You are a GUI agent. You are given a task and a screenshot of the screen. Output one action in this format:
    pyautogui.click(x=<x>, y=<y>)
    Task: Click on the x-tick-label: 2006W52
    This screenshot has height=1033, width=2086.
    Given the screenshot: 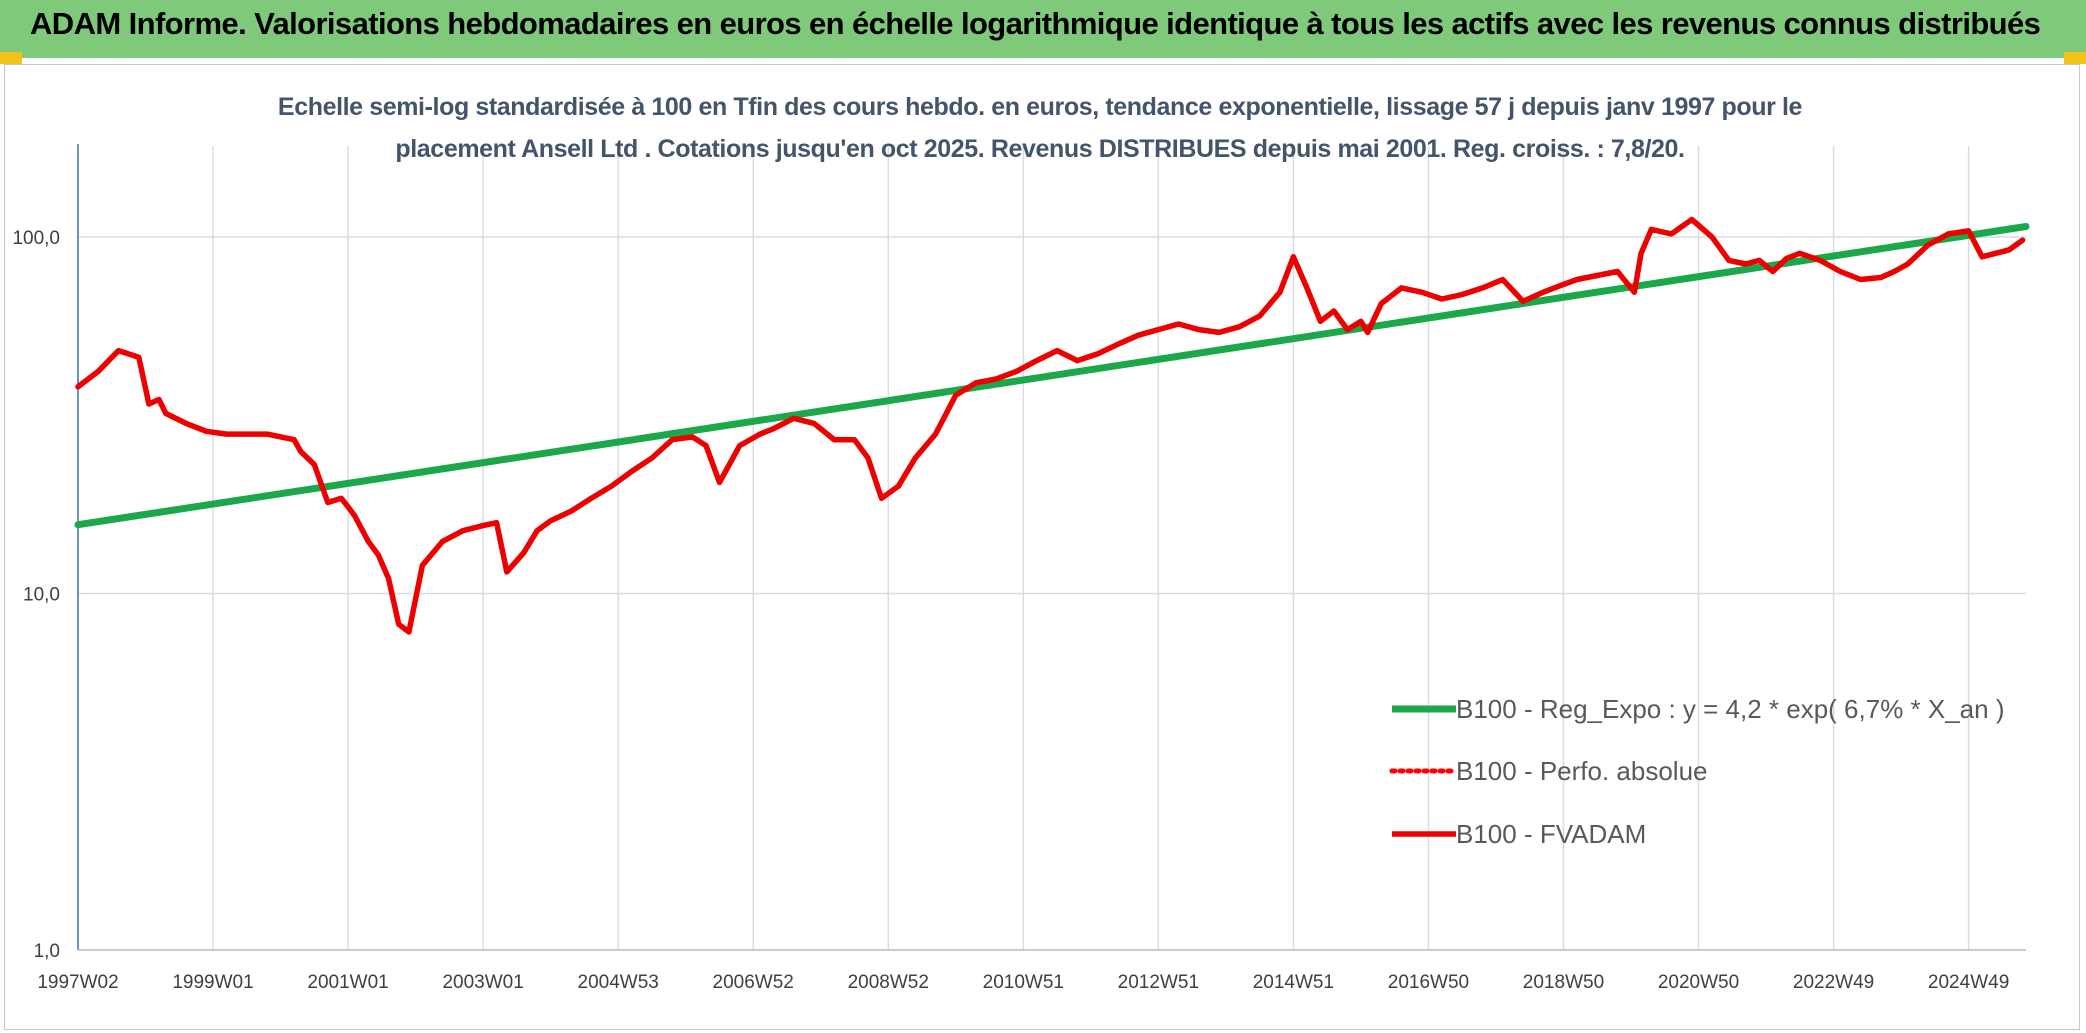 What is the action you would take?
    pyautogui.click(x=753, y=982)
    